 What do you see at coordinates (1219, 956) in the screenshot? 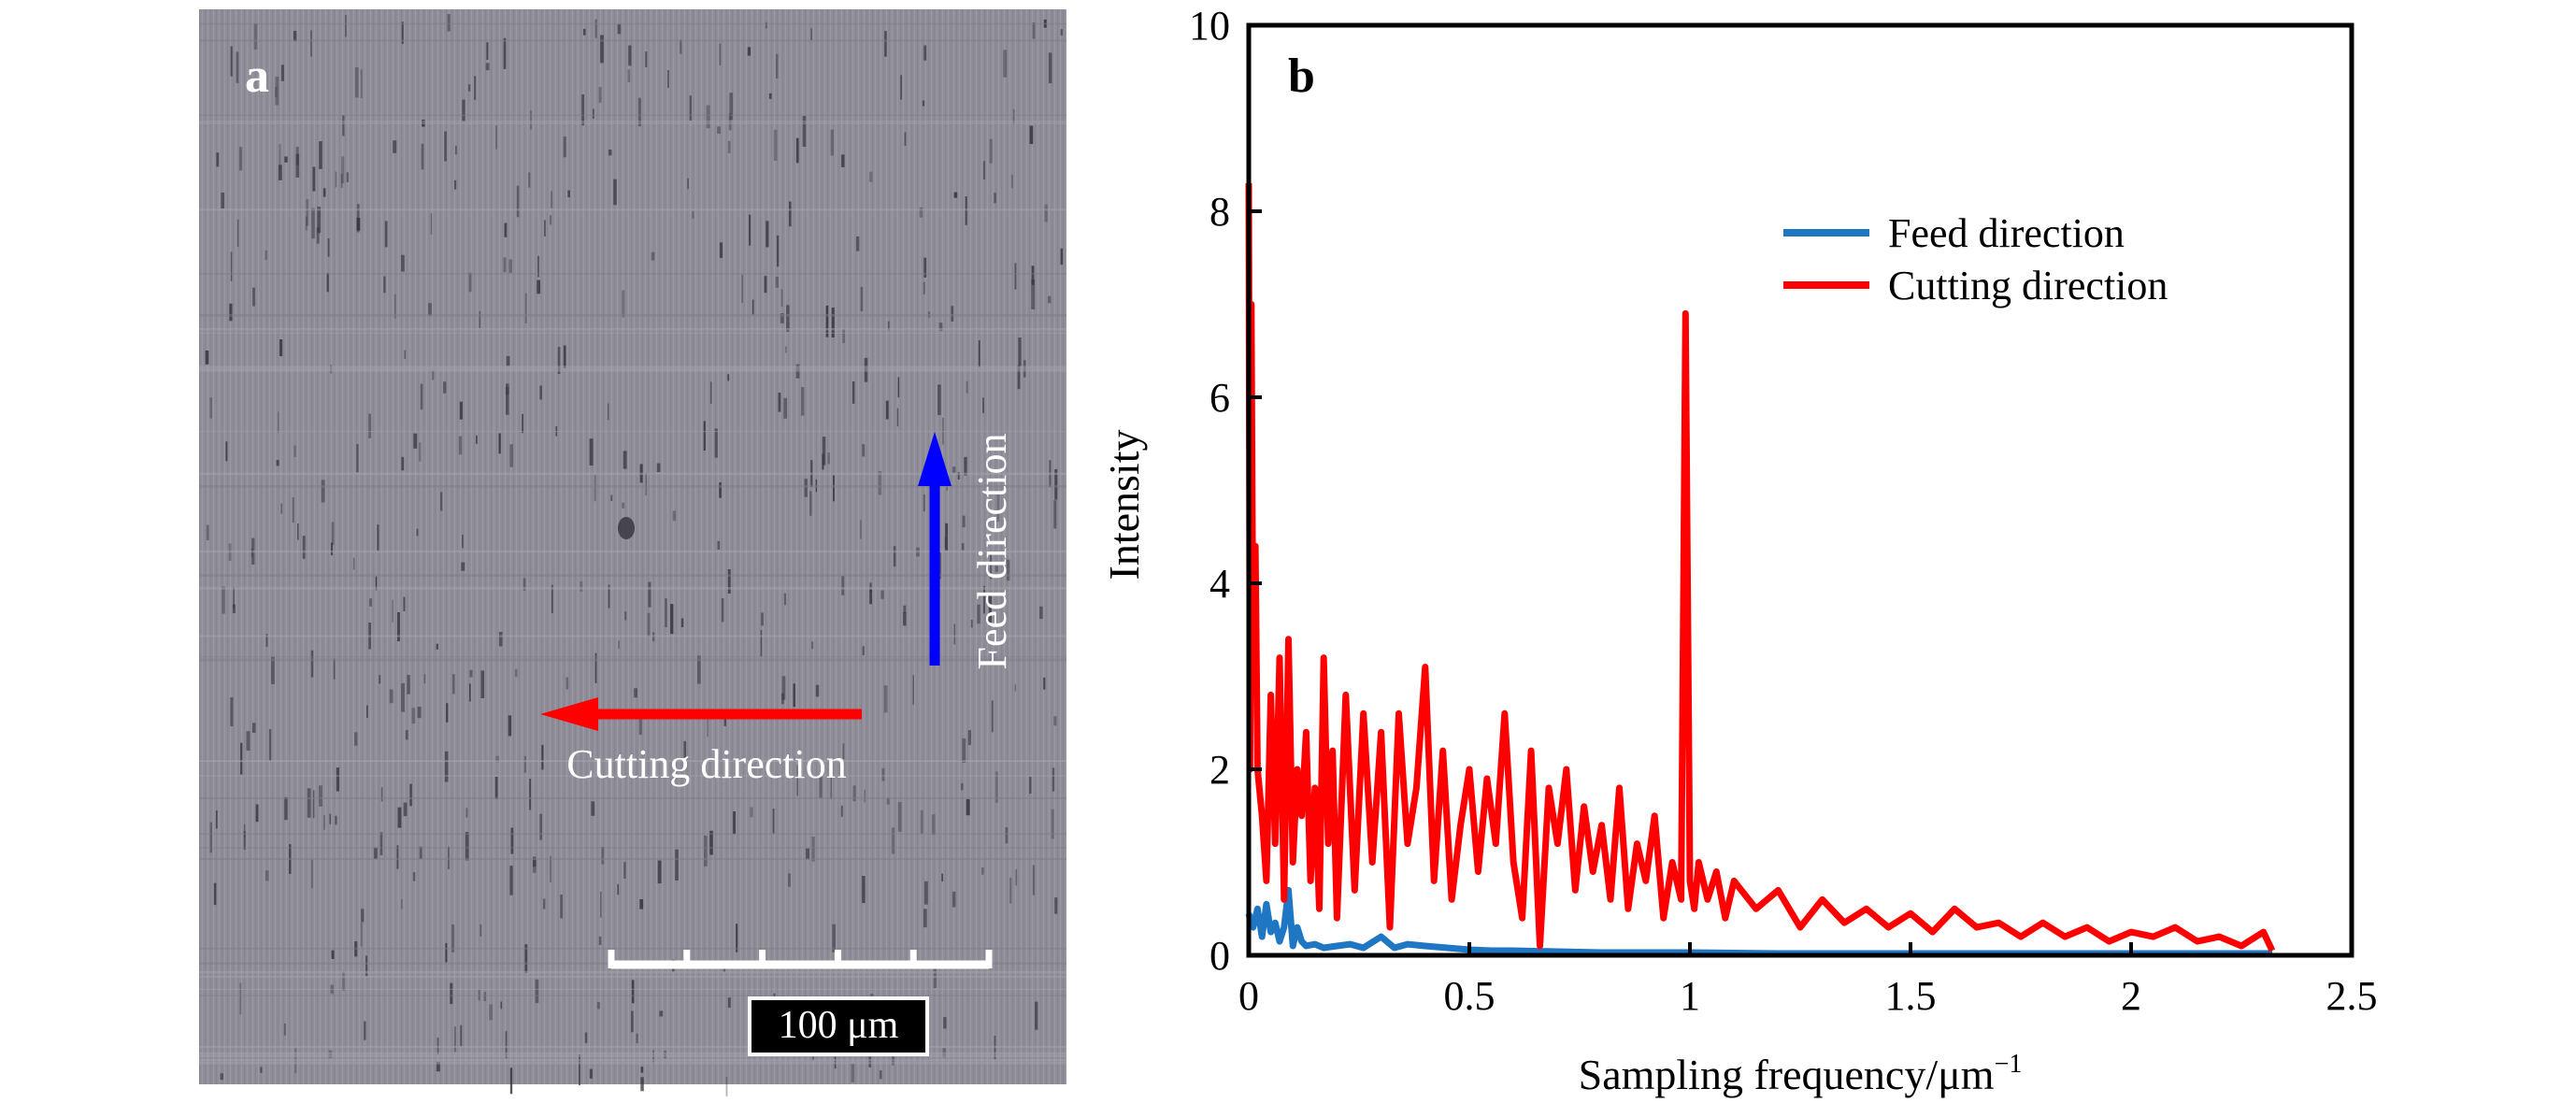
I see `y-tick-label: 0` at bounding box center [1219, 956].